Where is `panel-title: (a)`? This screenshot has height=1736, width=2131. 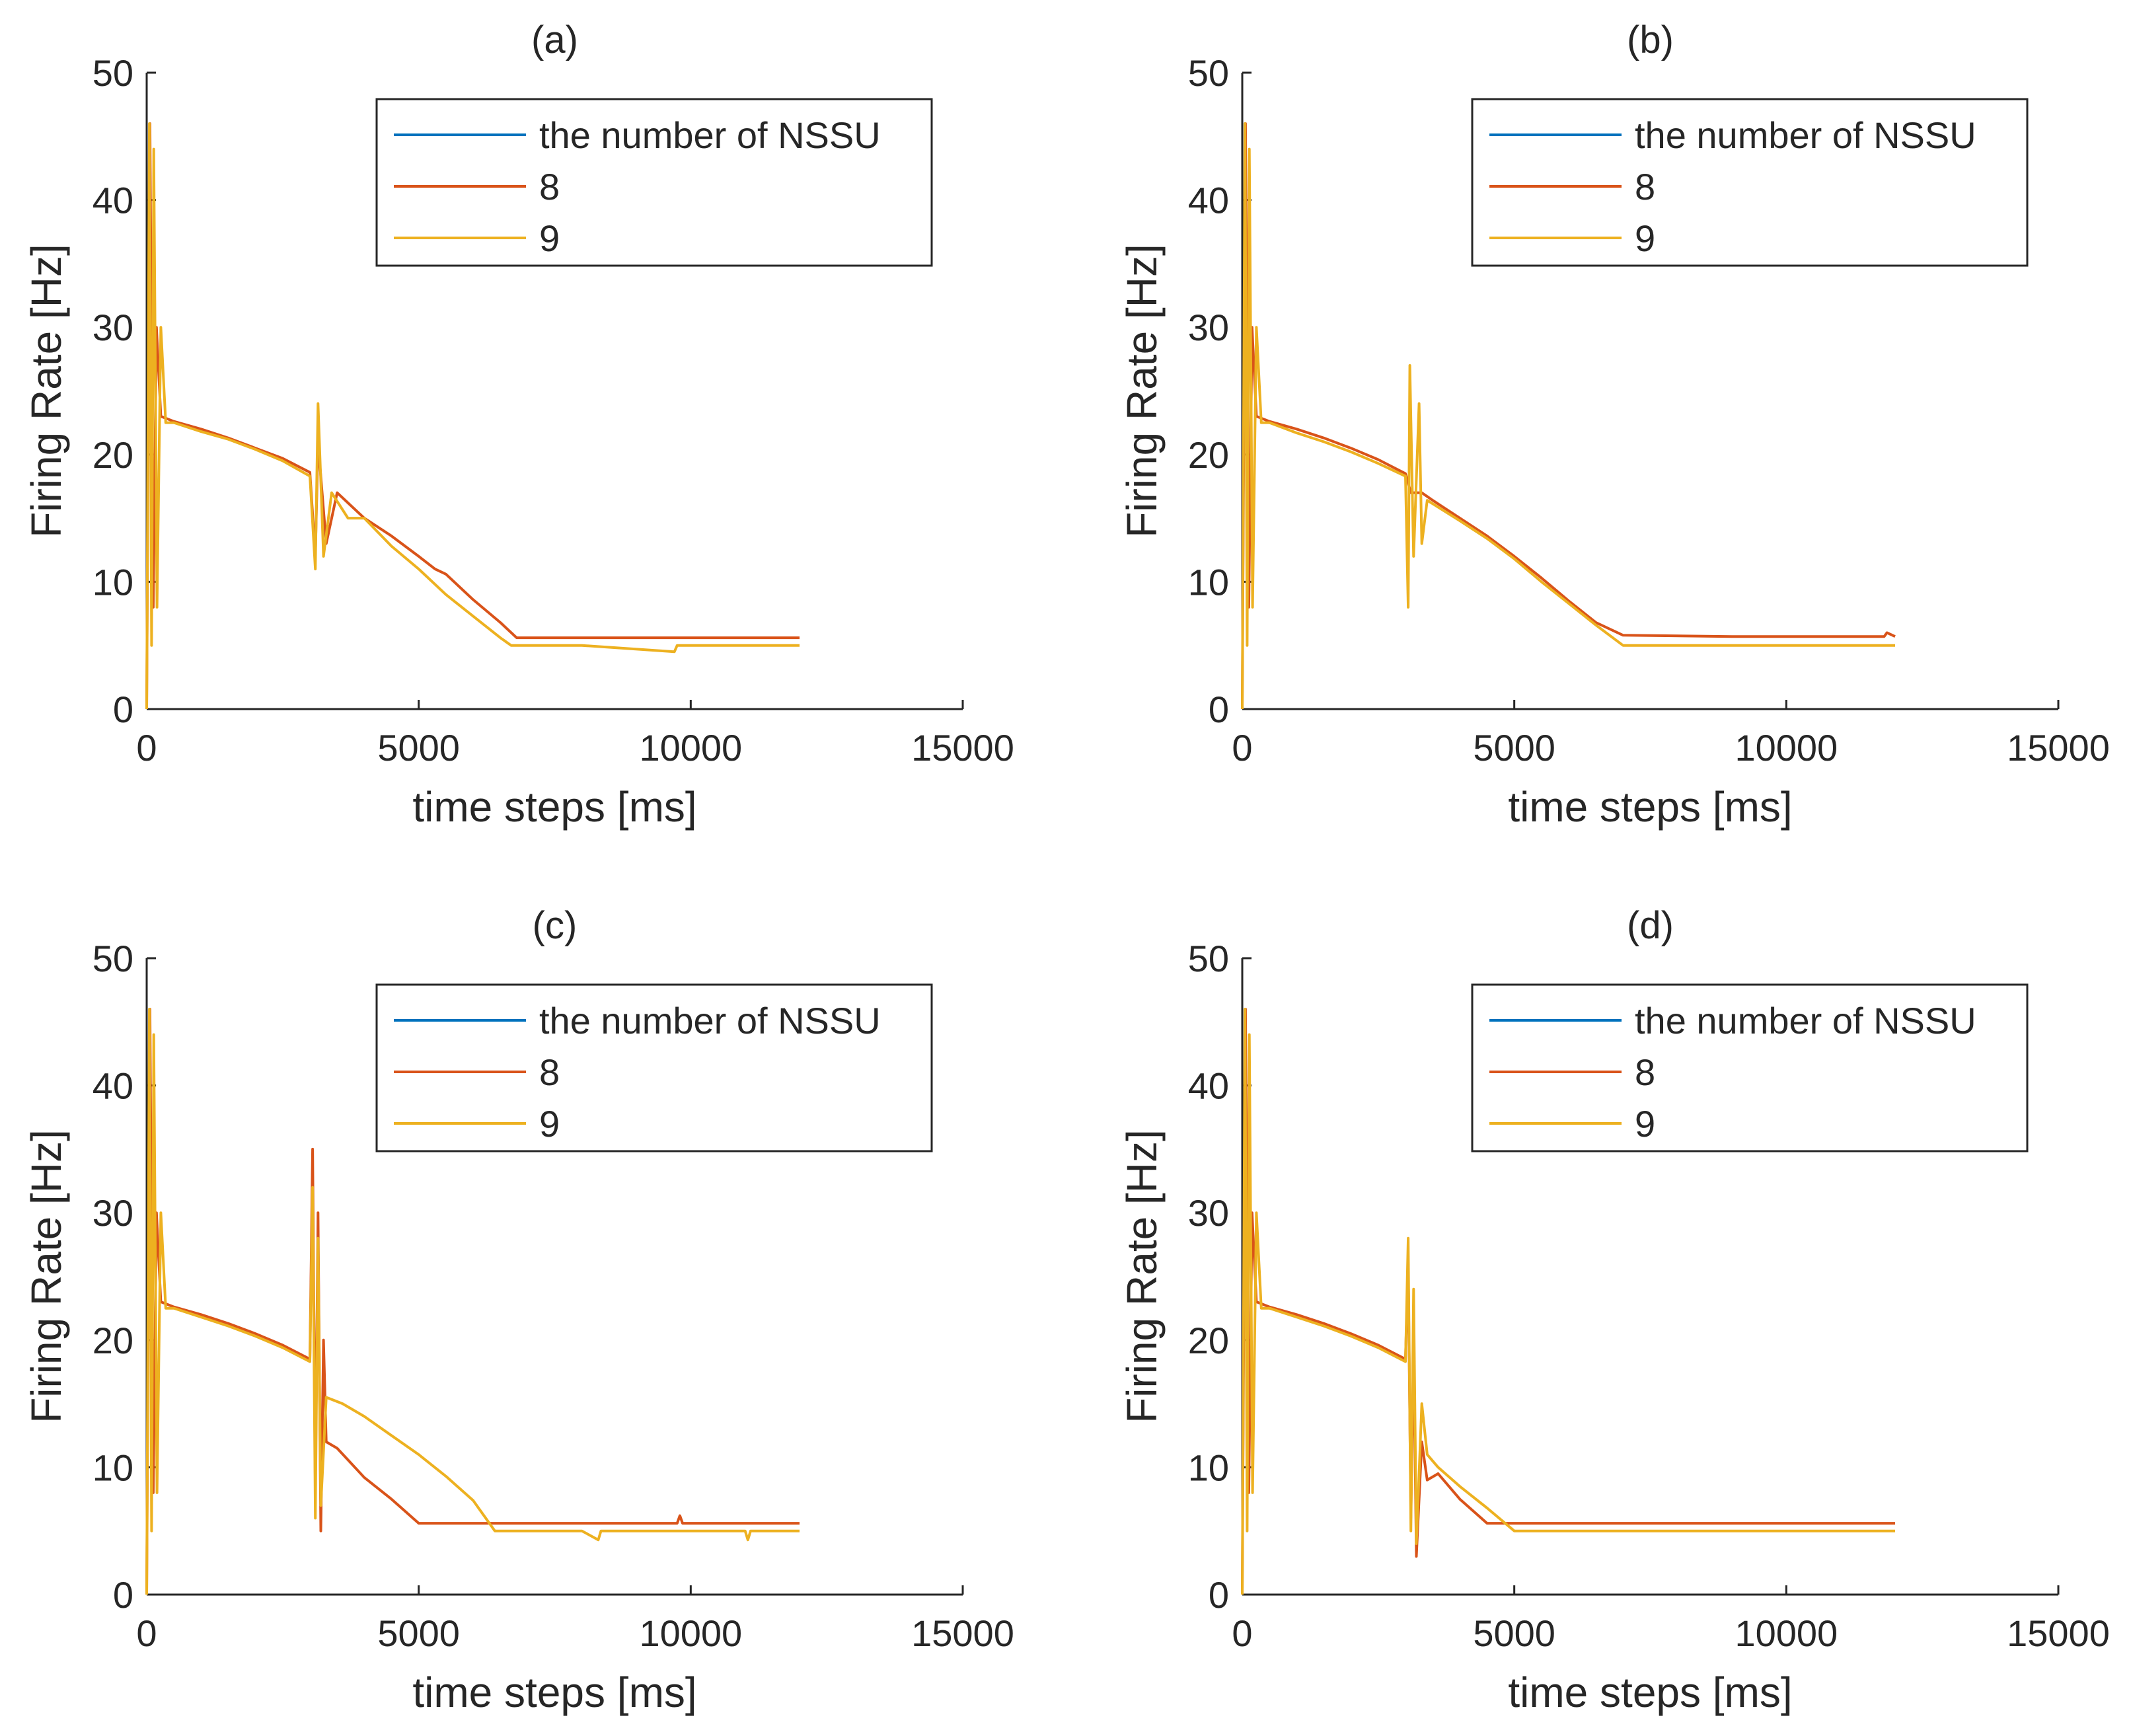 panel-title: (a) is located at coordinates (554, 40).